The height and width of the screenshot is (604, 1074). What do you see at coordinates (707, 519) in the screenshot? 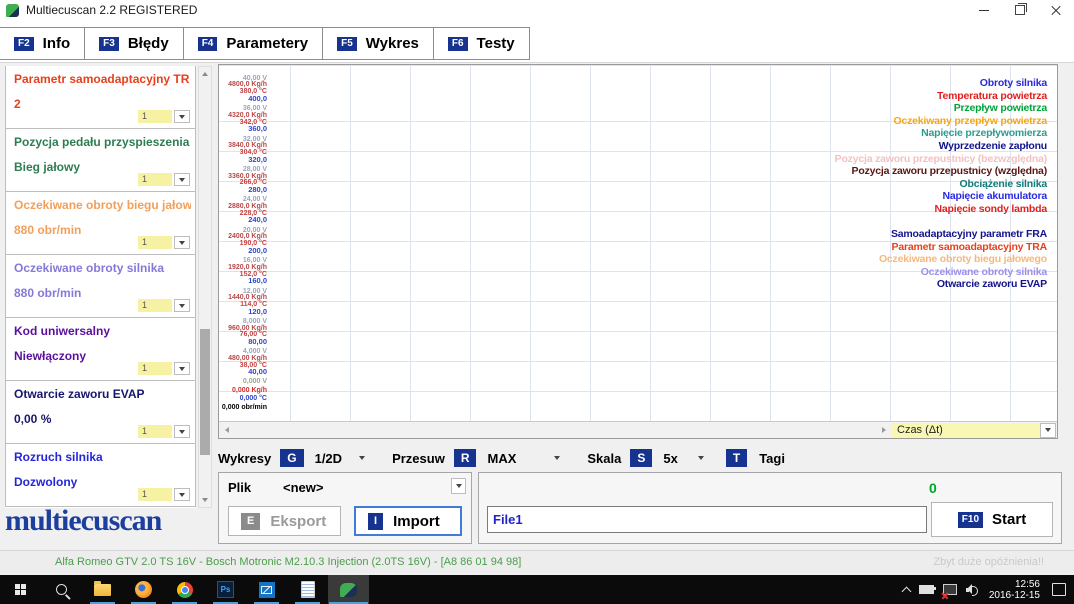
I see `filename-input: File1` at bounding box center [707, 519].